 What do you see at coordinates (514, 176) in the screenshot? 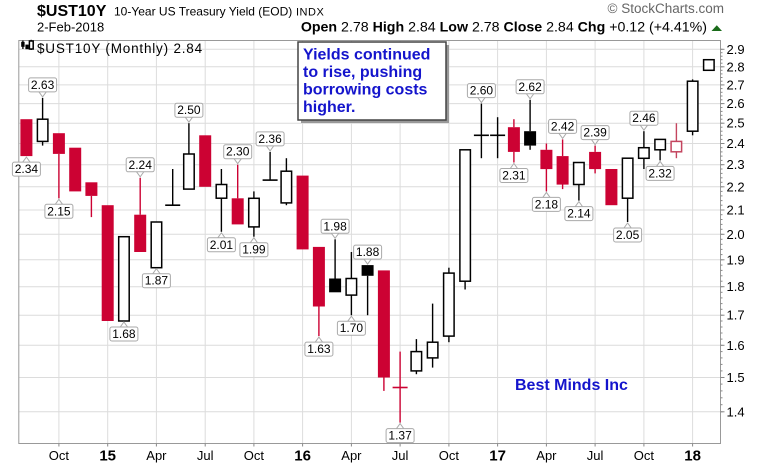
I see `svg-text: 2.31` at bounding box center [514, 176].